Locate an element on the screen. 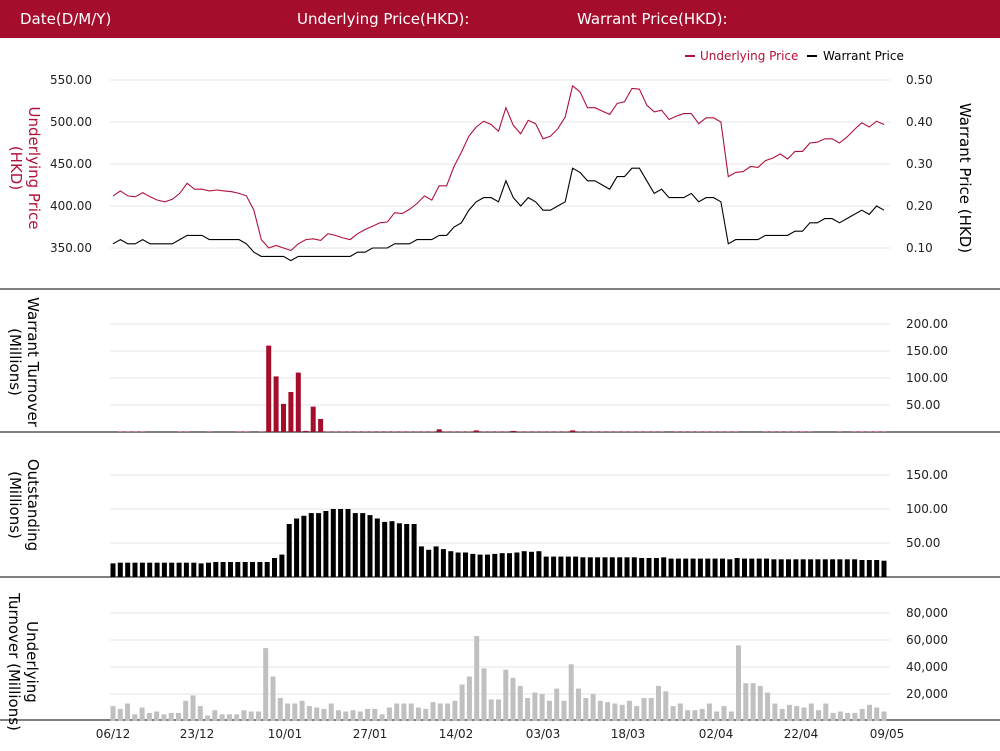  x-tick-label: 23/12 is located at coordinates (197, 734).